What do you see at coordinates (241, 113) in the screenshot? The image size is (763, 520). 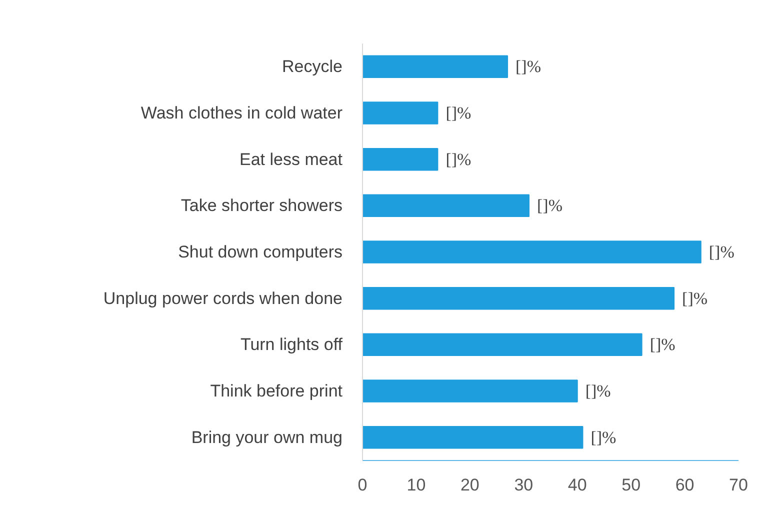 I see `y-tick-label: Wash clothes in cold water` at bounding box center [241, 113].